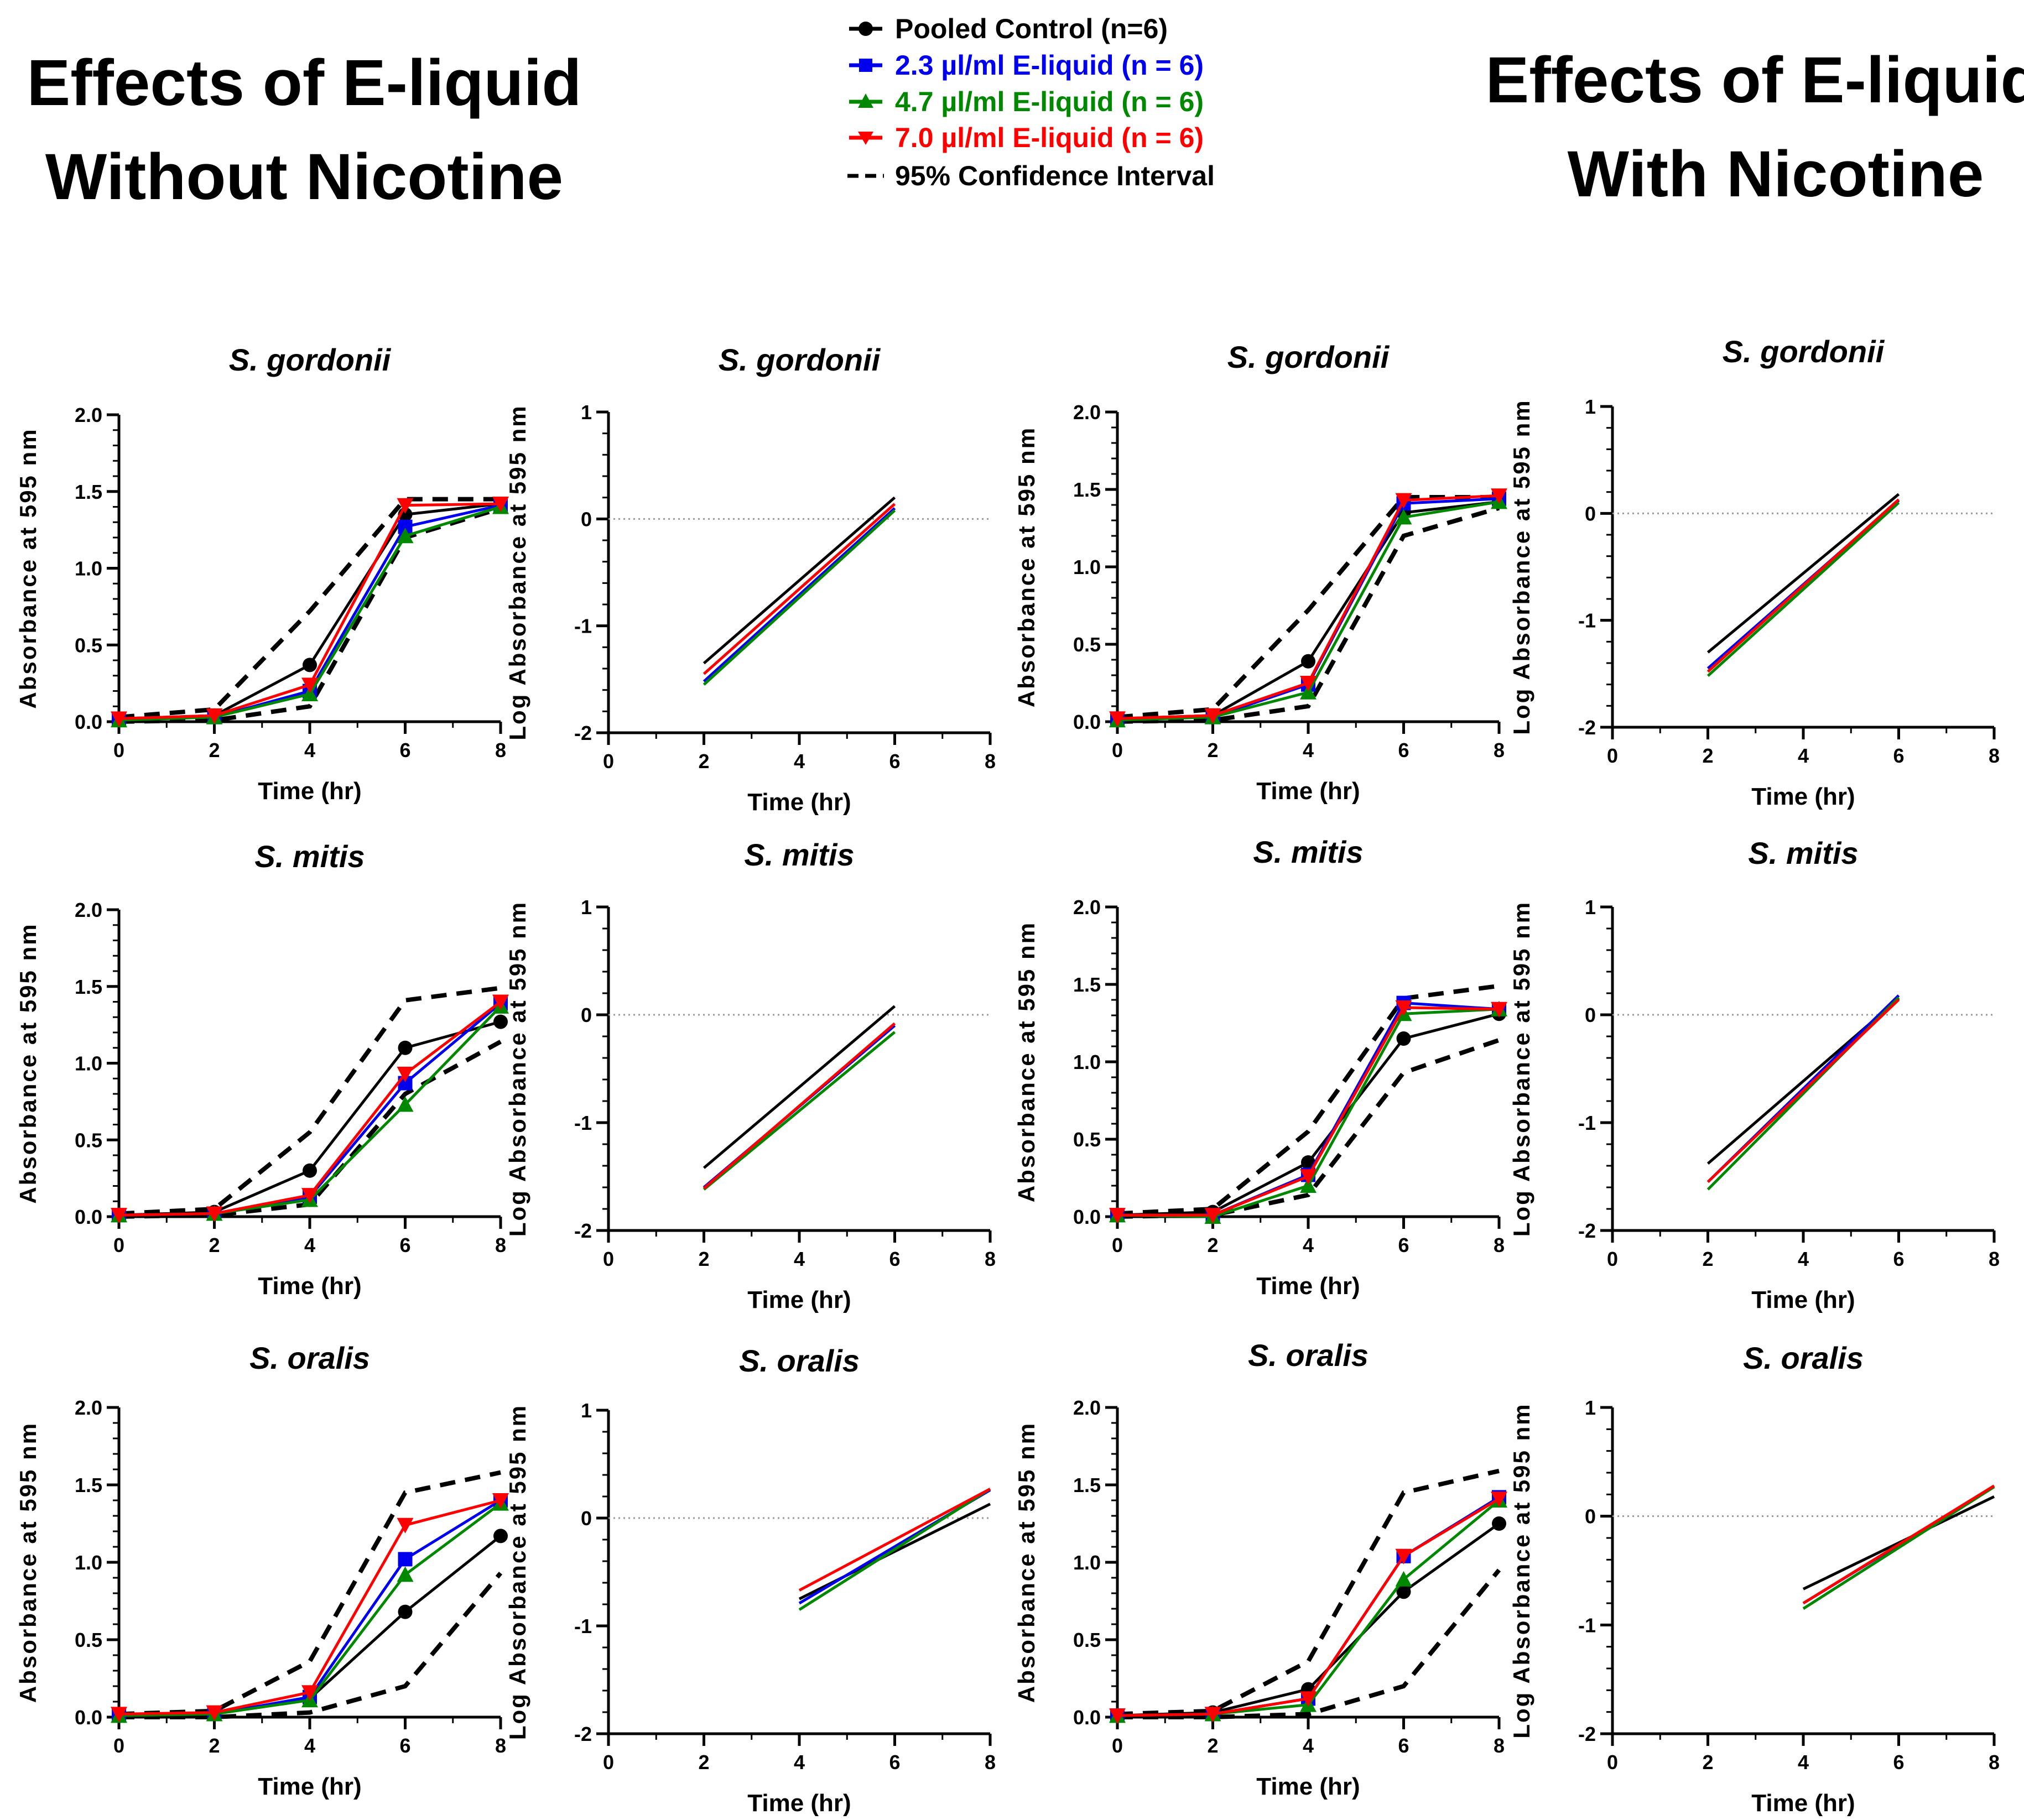  I want to click on legend-label-ci: 95% Confidence Interval, so click(1055, 175).